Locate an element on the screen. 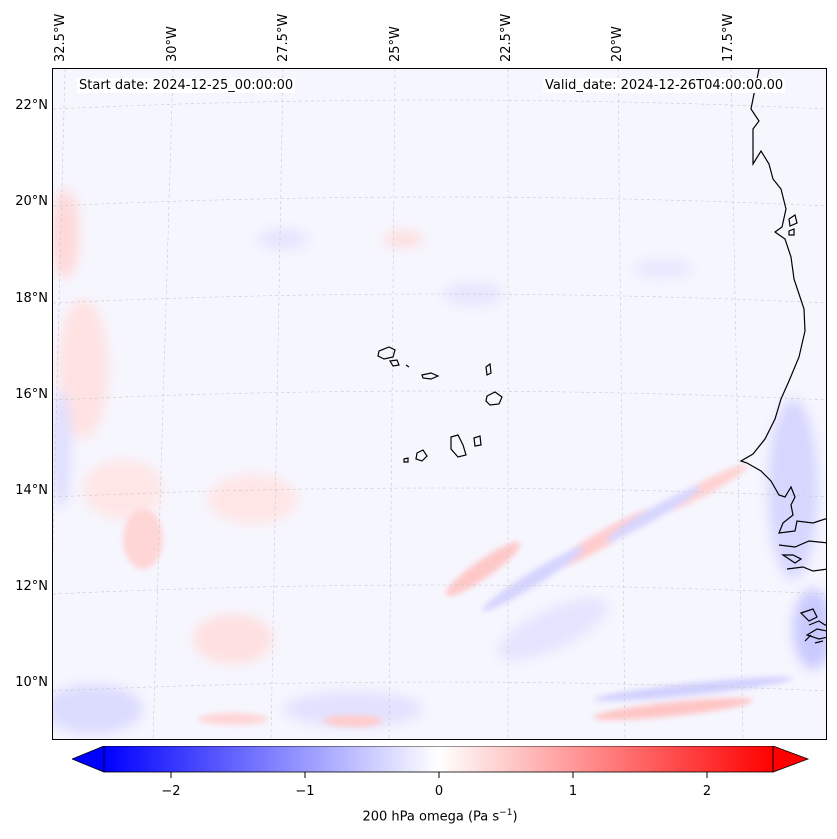 The height and width of the screenshot is (839, 837). lon-label-17-5w: 17.5°W is located at coordinates (728, 37).